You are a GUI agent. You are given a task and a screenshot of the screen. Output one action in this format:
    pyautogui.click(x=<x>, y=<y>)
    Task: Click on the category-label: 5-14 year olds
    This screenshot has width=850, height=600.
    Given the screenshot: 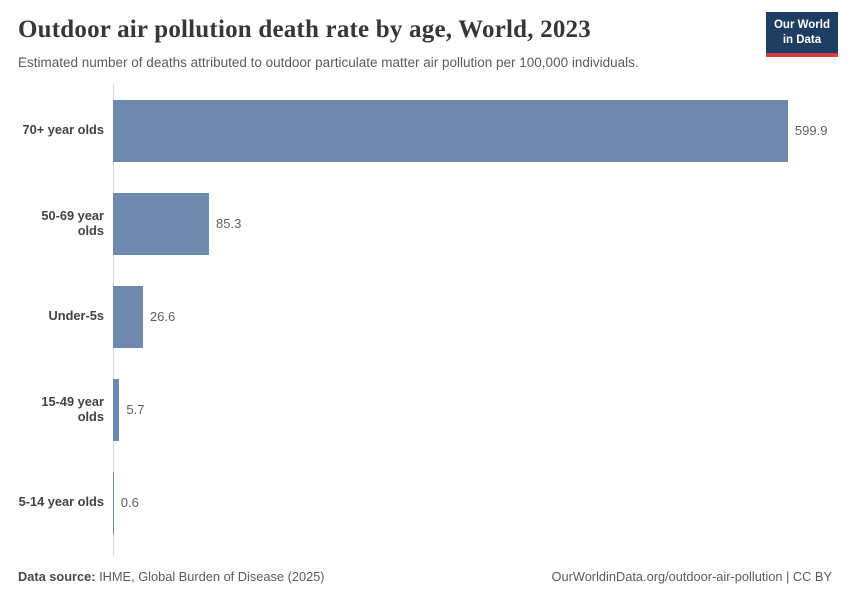 What is the action you would take?
    pyautogui.click(x=61, y=502)
    